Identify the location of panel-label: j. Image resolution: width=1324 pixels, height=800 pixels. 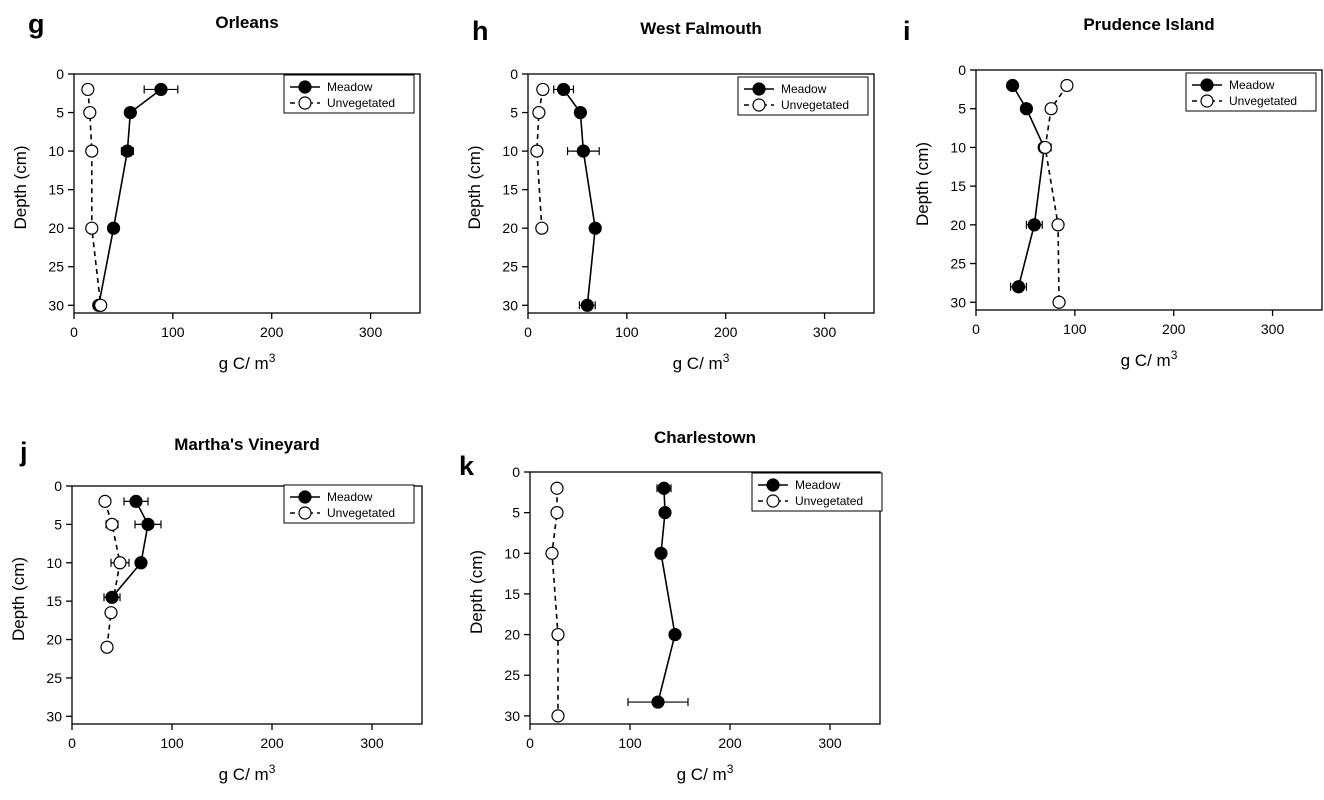
(23, 452).